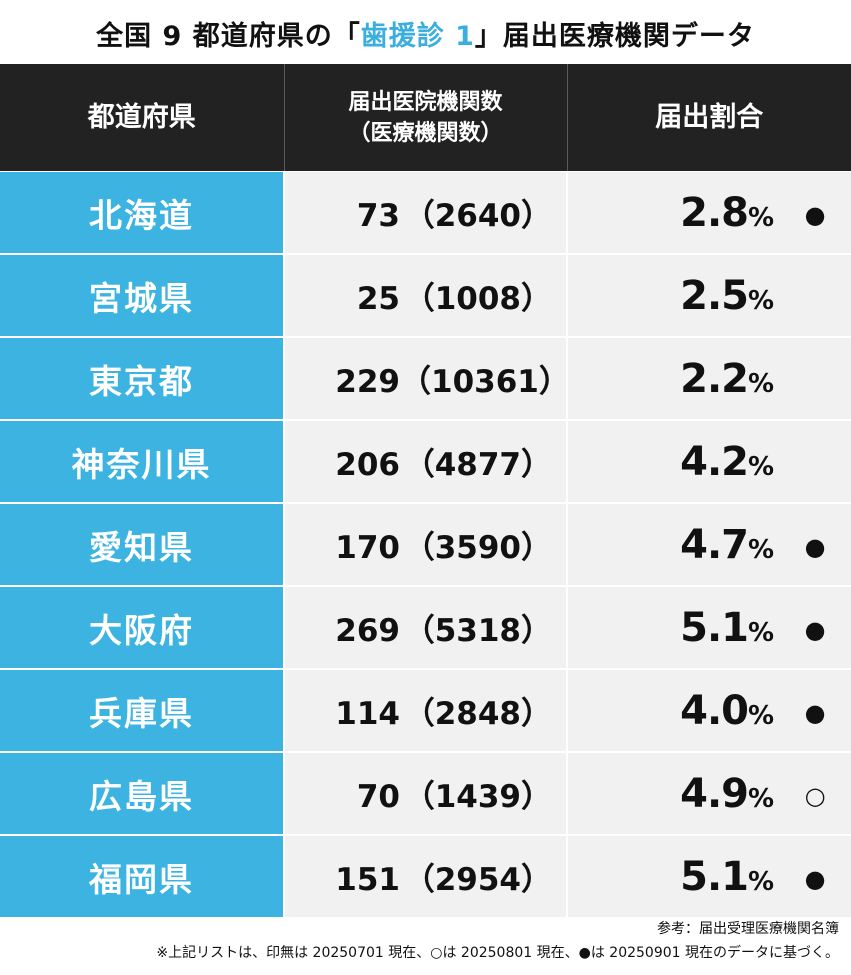 This screenshot has height=975, width=851. What do you see at coordinates (367, 548) in the screenshot?
I see `facility-count: 170` at bounding box center [367, 548].